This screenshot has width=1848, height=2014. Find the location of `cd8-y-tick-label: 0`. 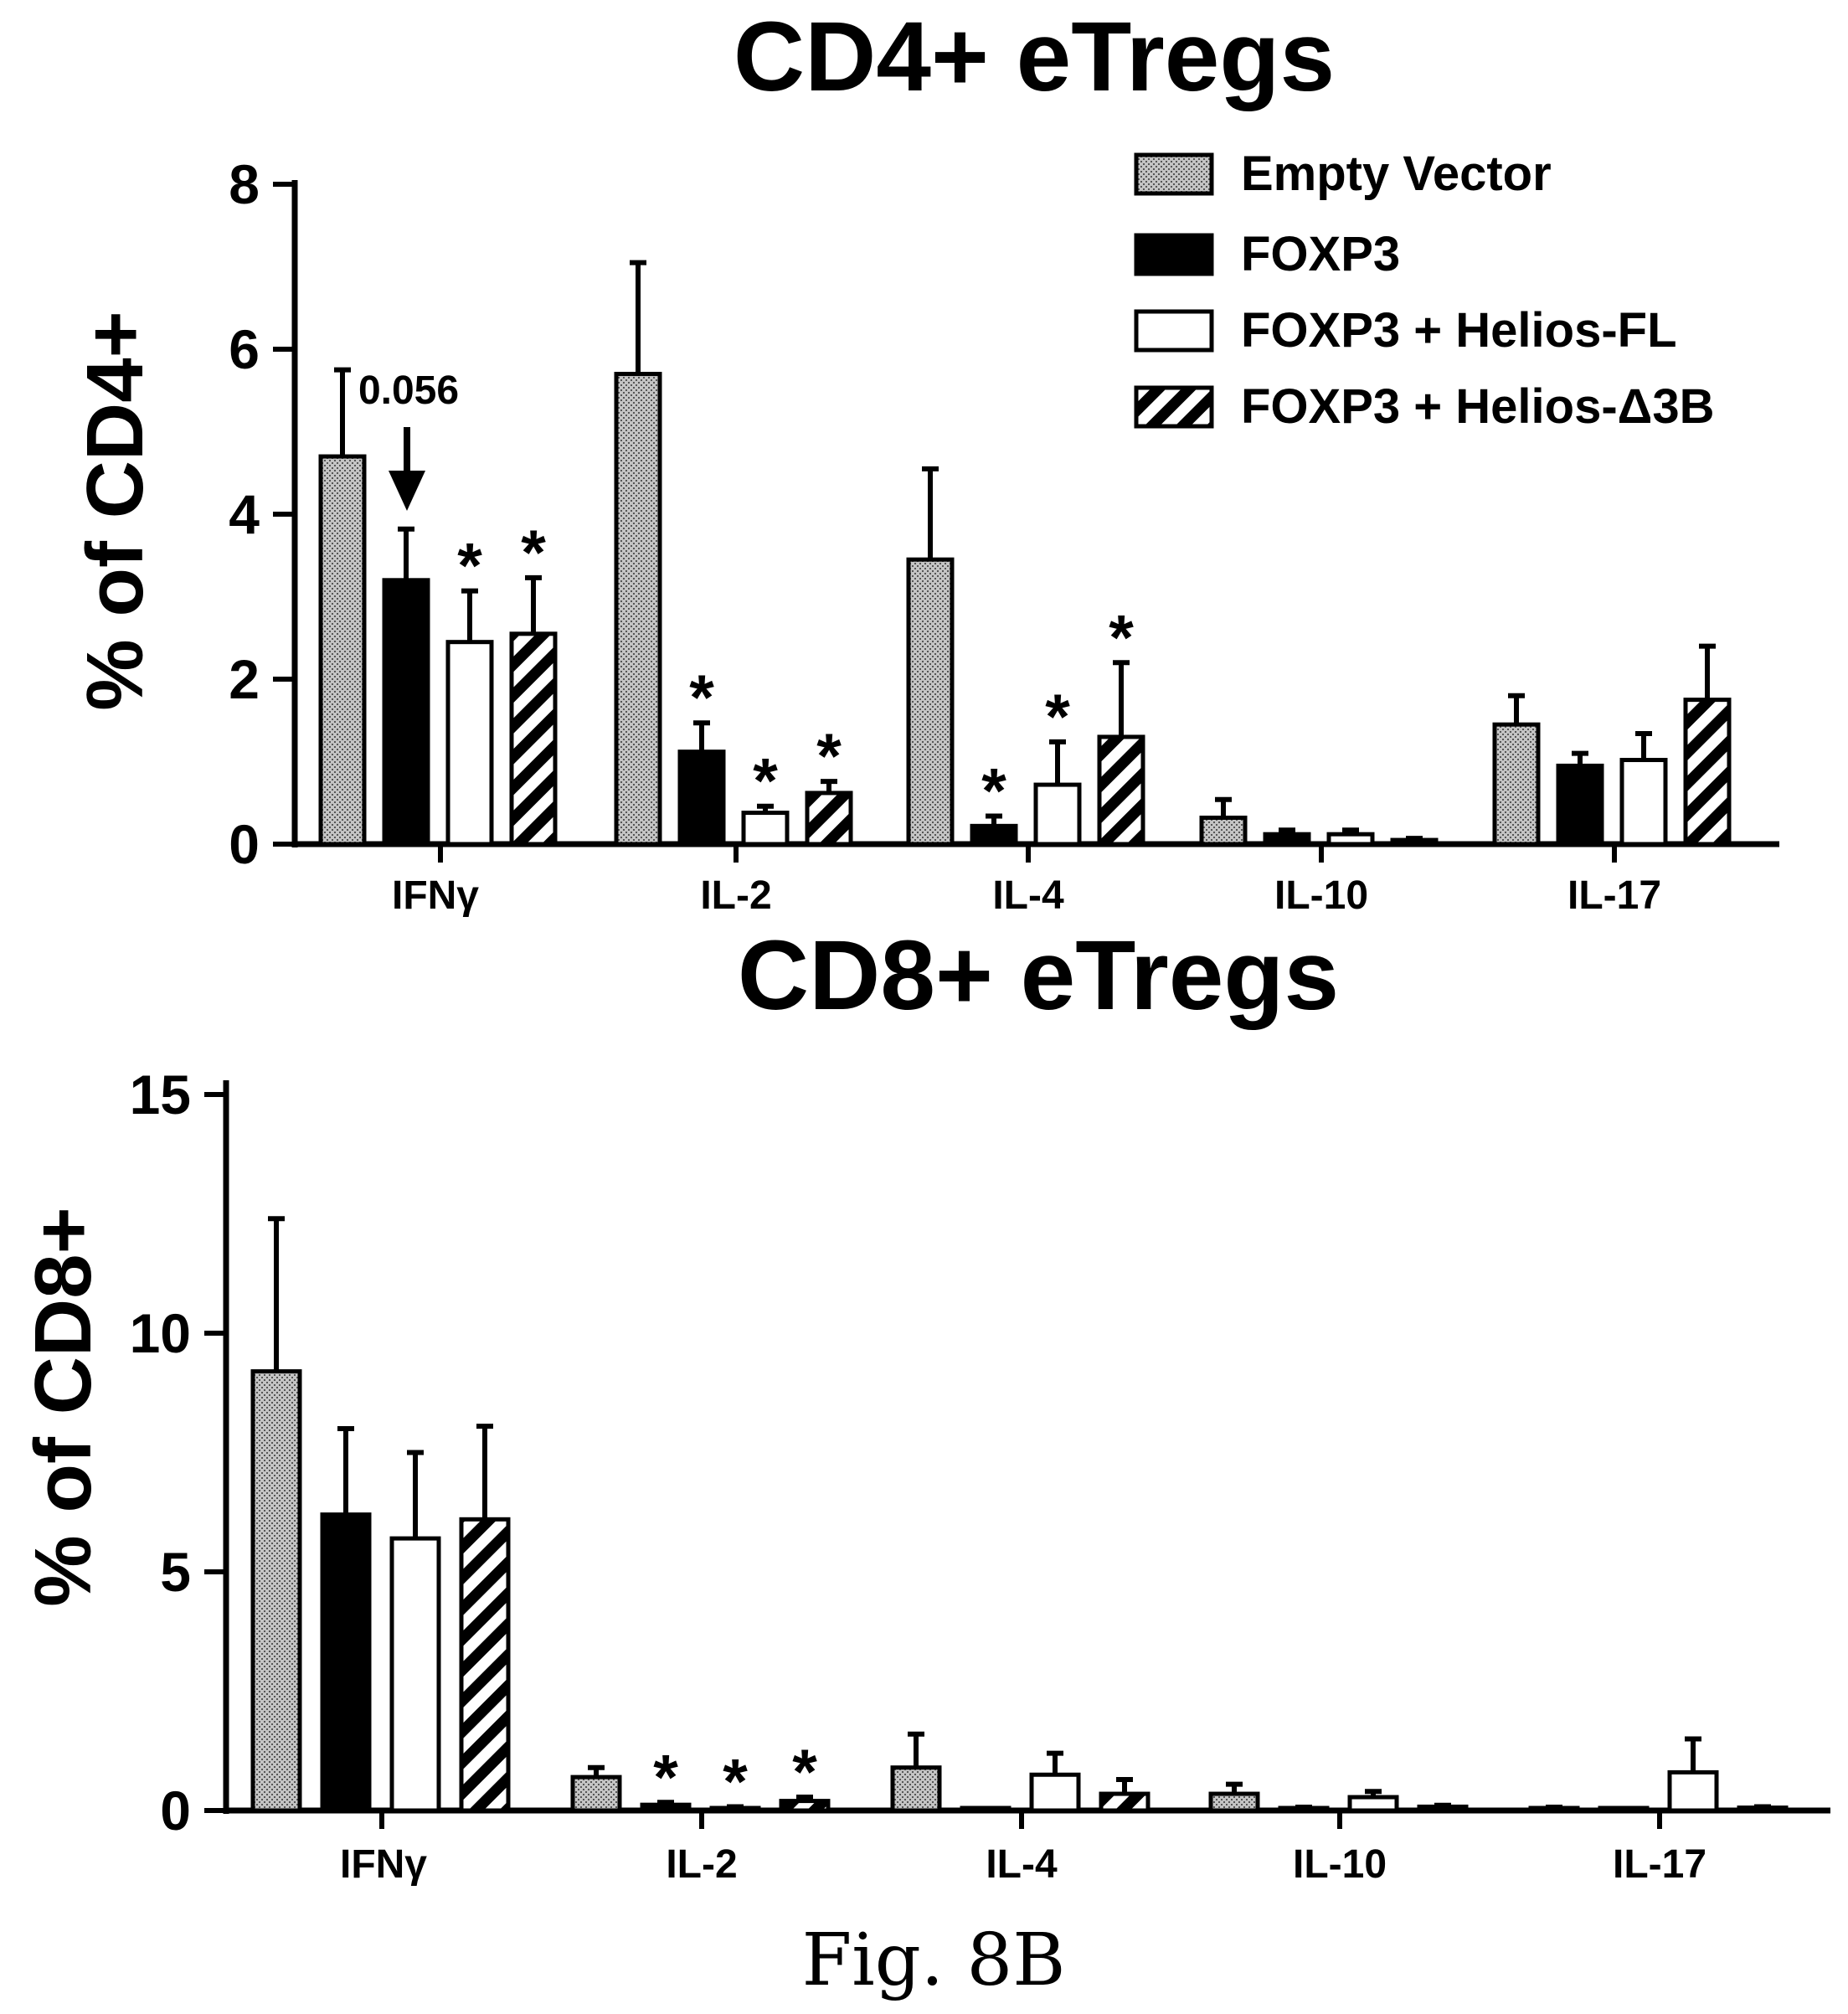

cd8-y-tick-label: 0 is located at coordinates (176, 1811).